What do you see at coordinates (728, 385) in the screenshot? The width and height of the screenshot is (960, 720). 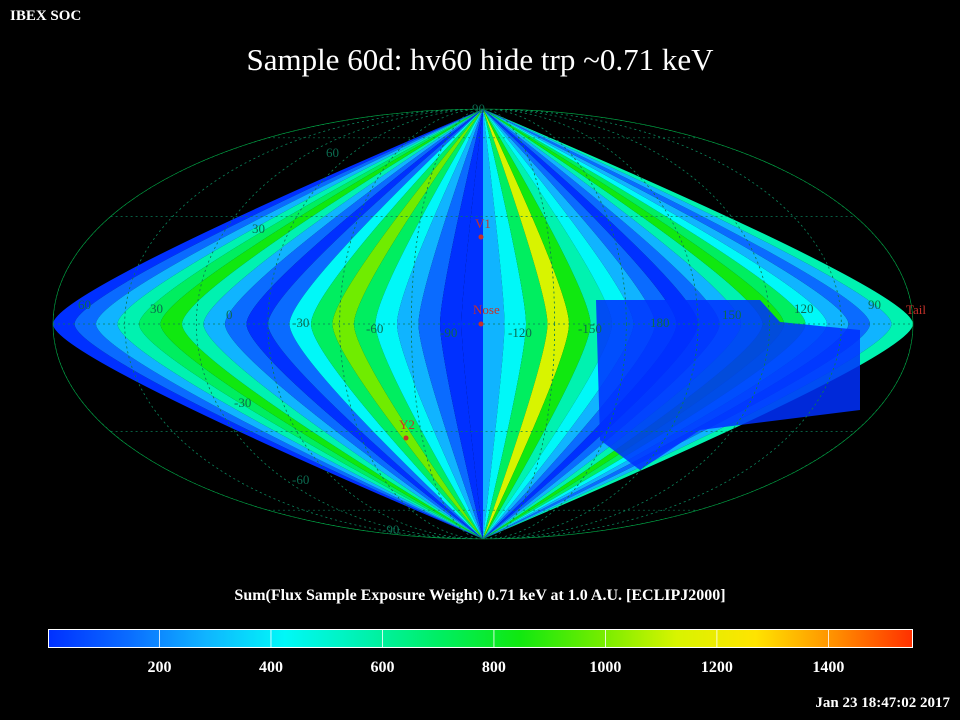 I see `low-flux-region` at bounding box center [728, 385].